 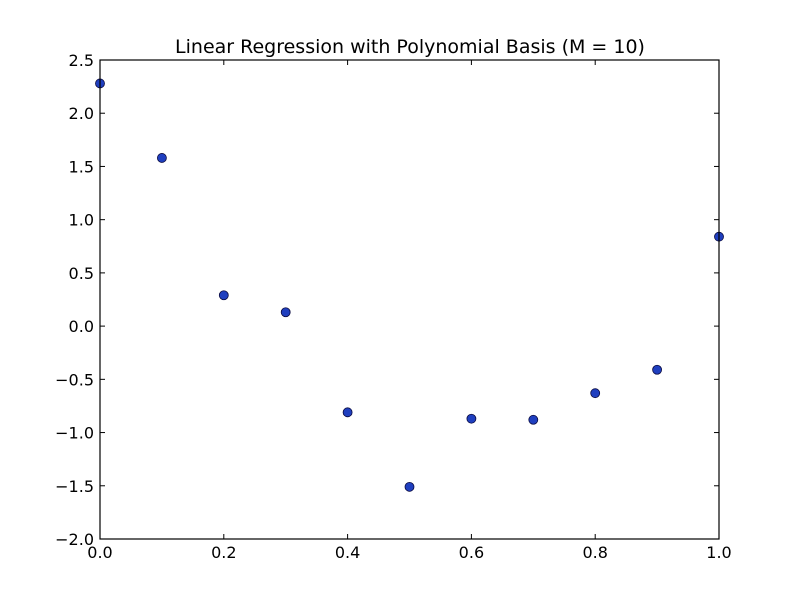 I want to click on y-tick-label-3: −0.5, so click(x=74, y=379).